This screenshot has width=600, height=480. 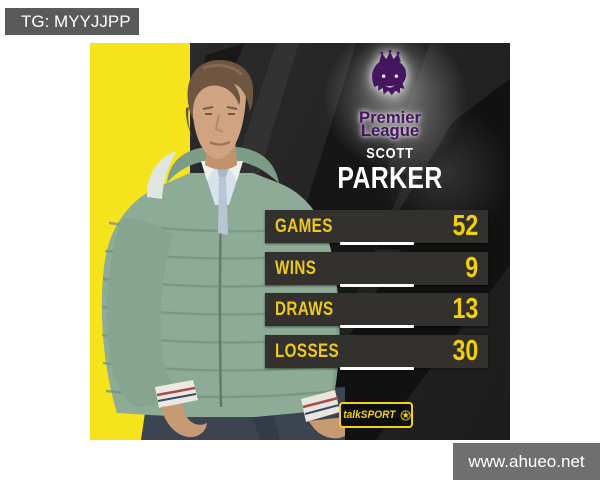 What do you see at coordinates (465, 226) in the screenshot?
I see `stat-value: 52` at bounding box center [465, 226].